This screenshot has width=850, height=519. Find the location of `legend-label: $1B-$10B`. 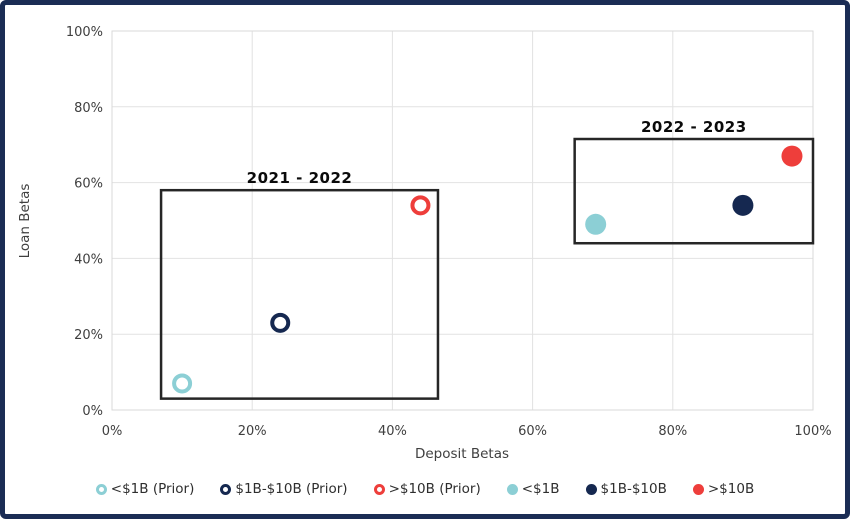

legend-label: $1B-$10B is located at coordinates (633, 489).